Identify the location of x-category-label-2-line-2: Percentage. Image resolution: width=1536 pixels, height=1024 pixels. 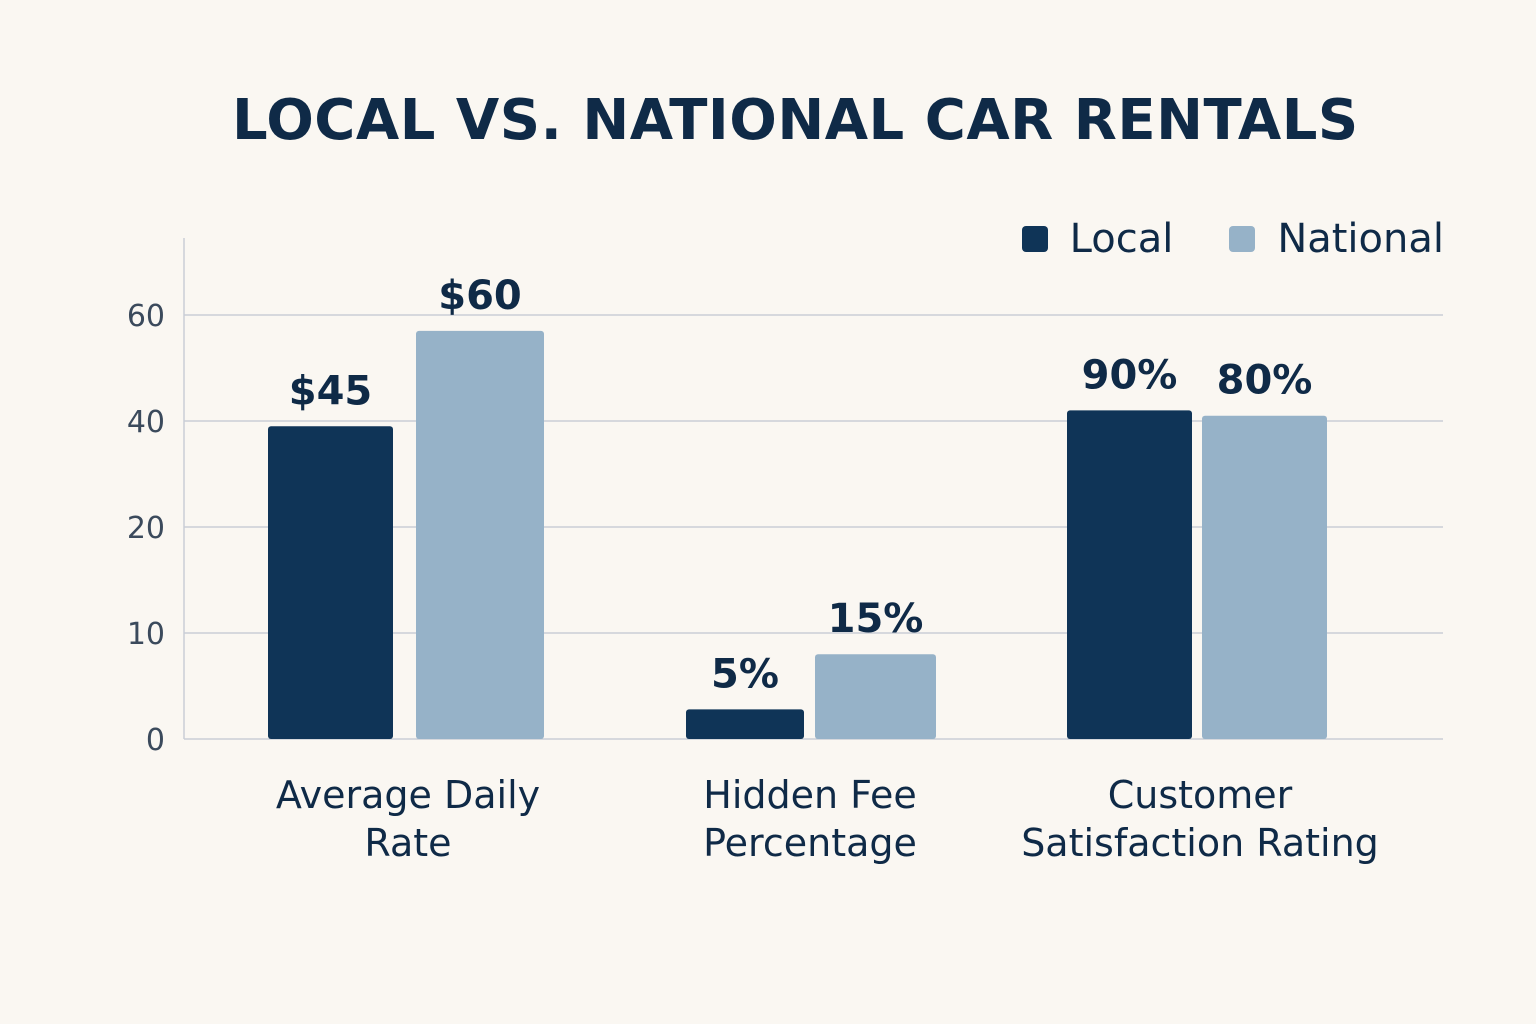
(810, 843).